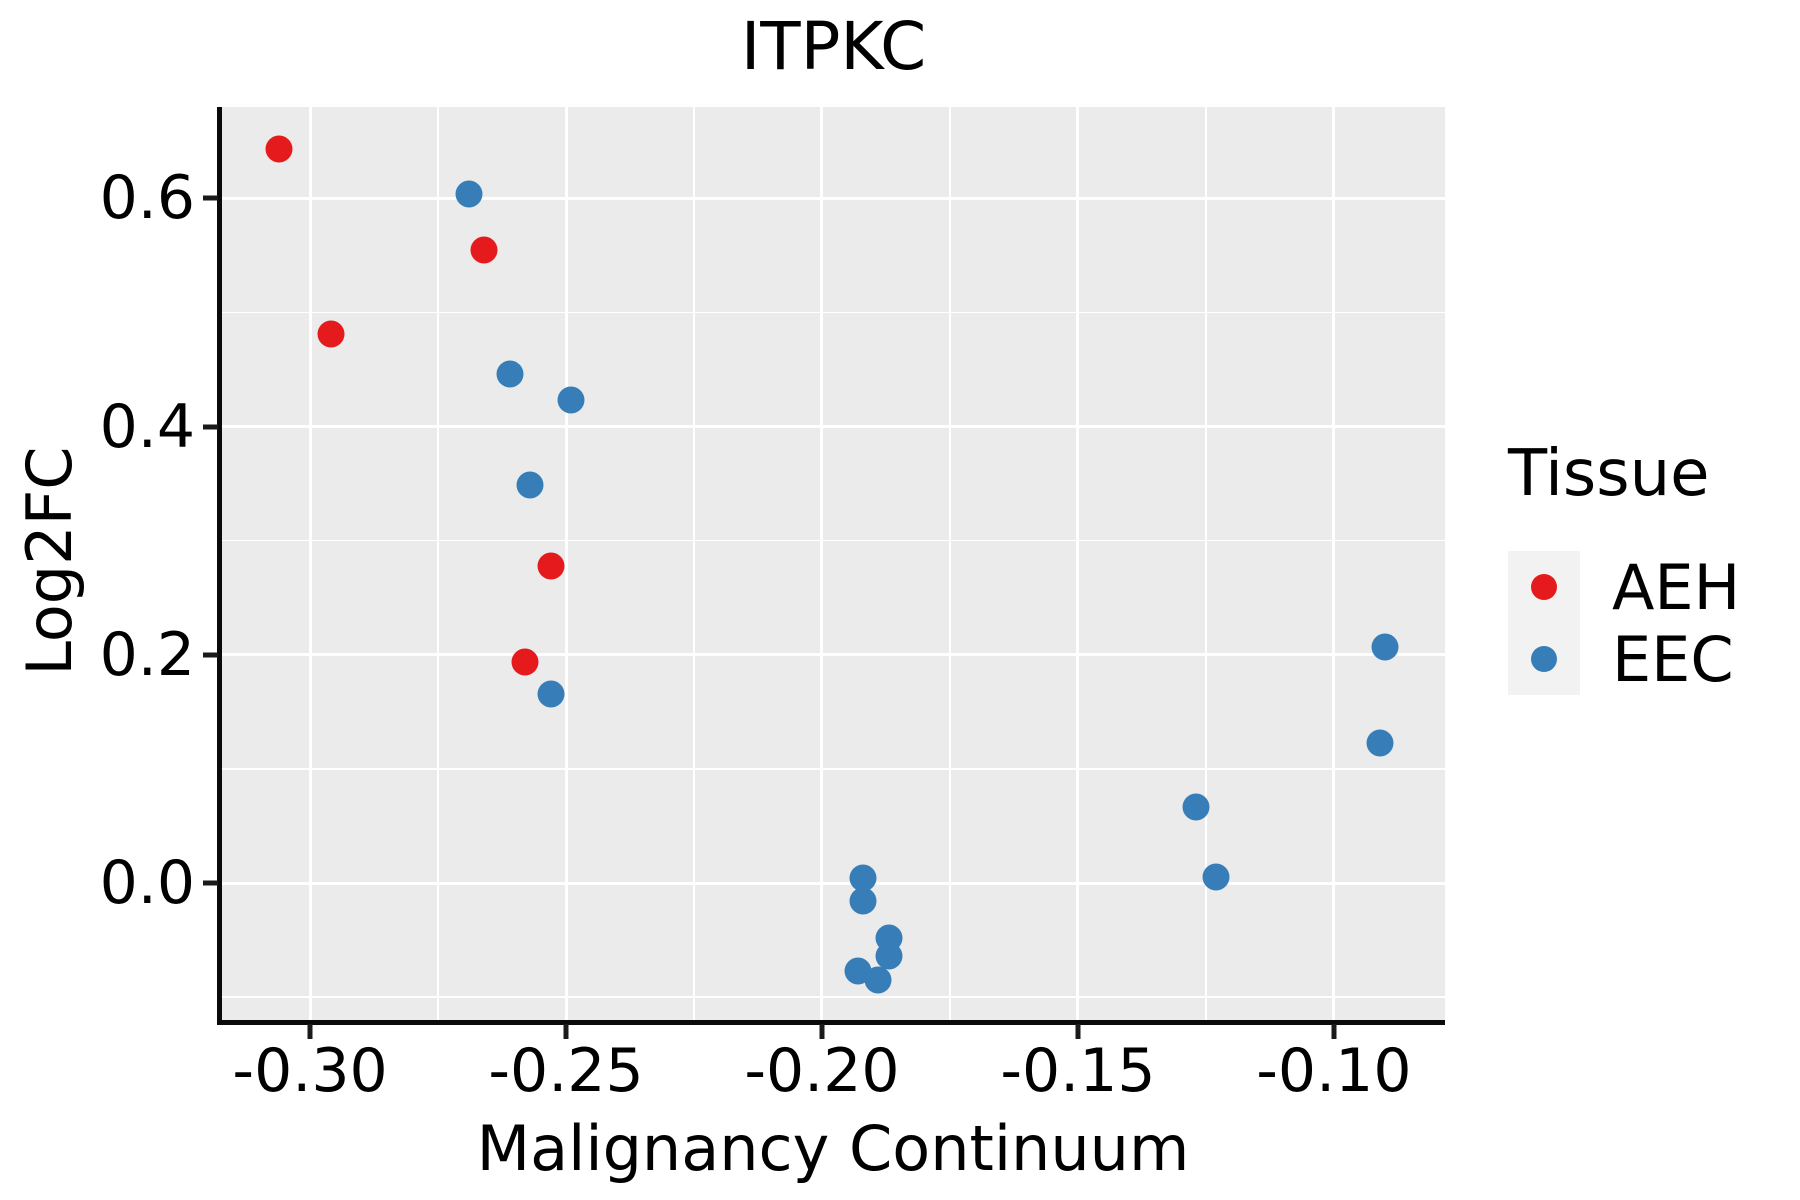 This screenshot has width=1800, height=1200. What do you see at coordinates (1078, 1071) in the screenshot?
I see `x-tick-label: -0.15` at bounding box center [1078, 1071].